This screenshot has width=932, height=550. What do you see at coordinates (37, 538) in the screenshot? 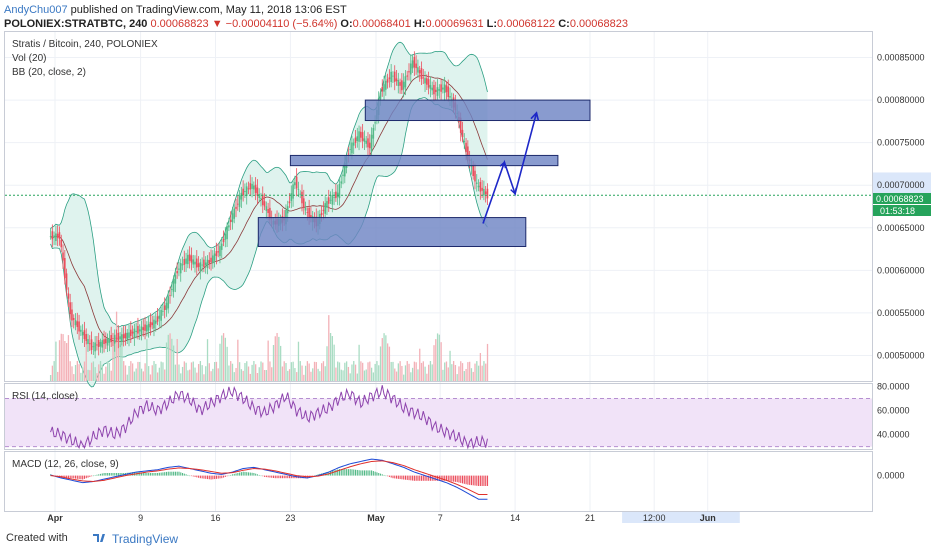
I see `created-with-text: Created with` at bounding box center [37, 538].